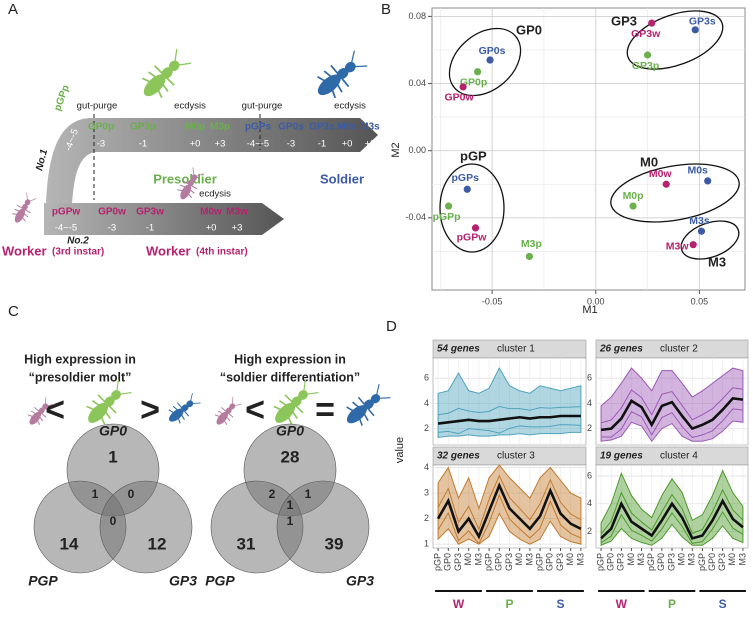 Image resolution: width=753 pixels, height=619 pixels. What do you see at coordinates (426, 378) in the screenshot?
I see `y-tick-label: 6` at bounding box center [426, 378].